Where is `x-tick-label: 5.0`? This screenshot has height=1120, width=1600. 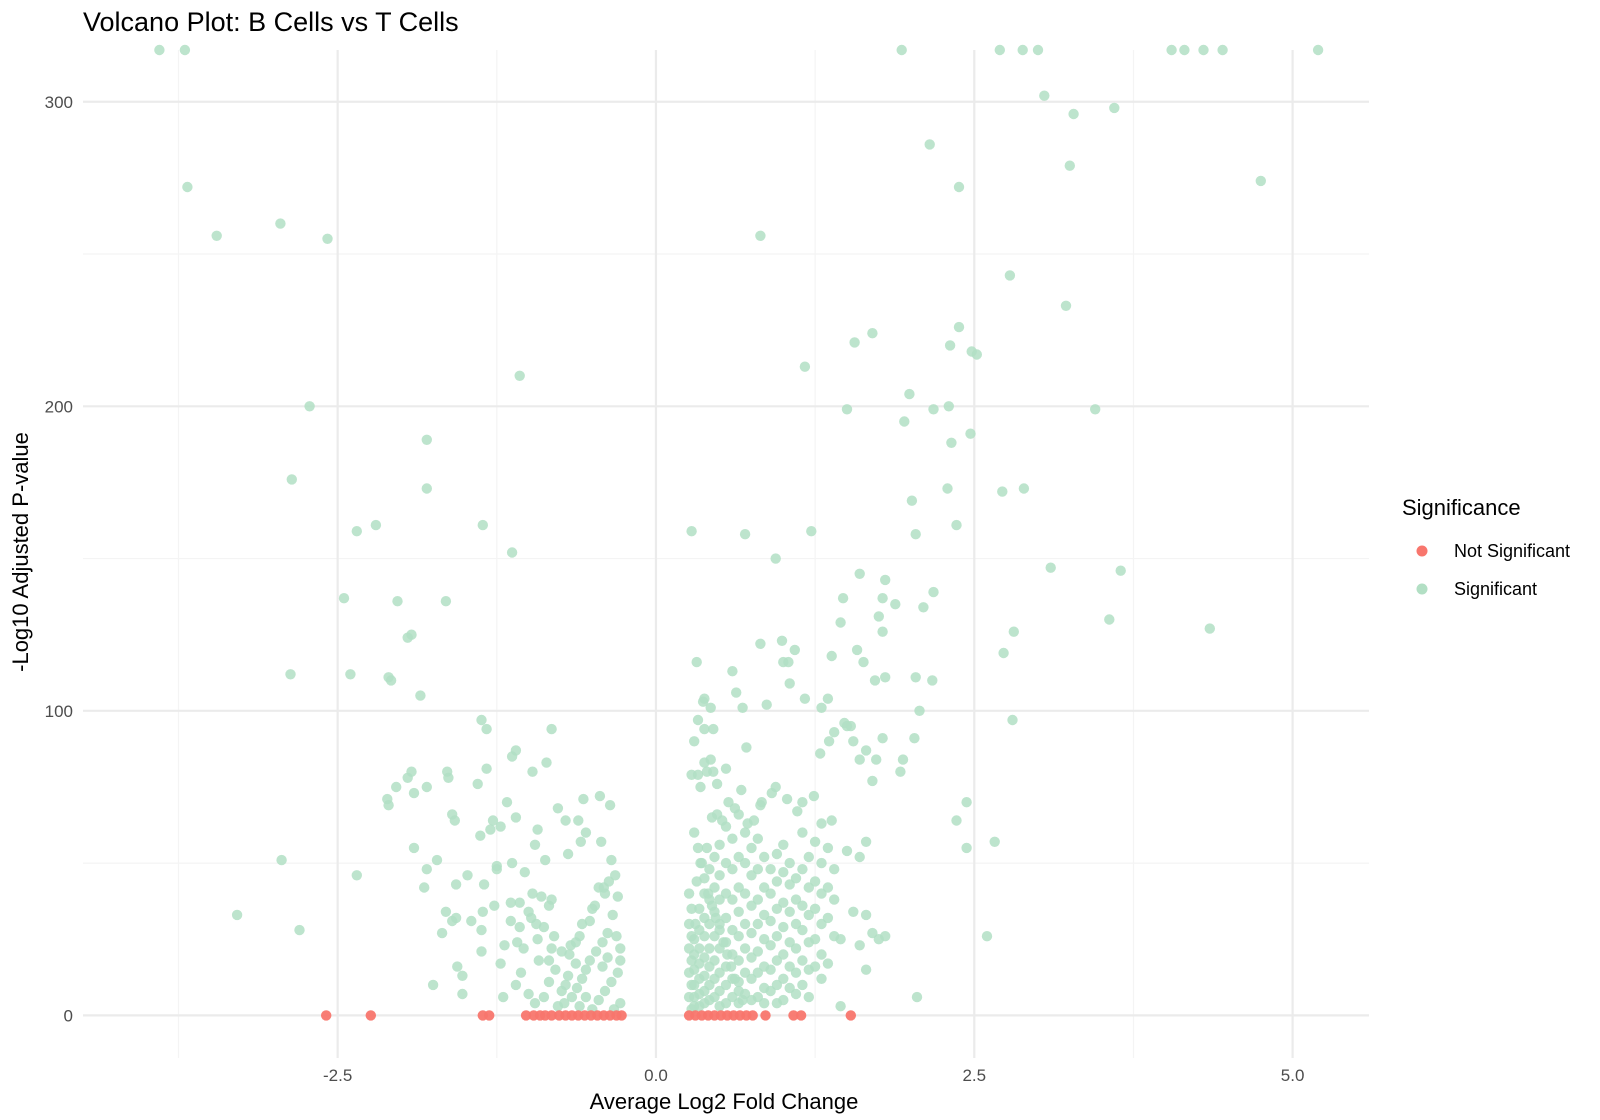 x-tick-label: 5.0 is located at coordinates (1293, 1075).